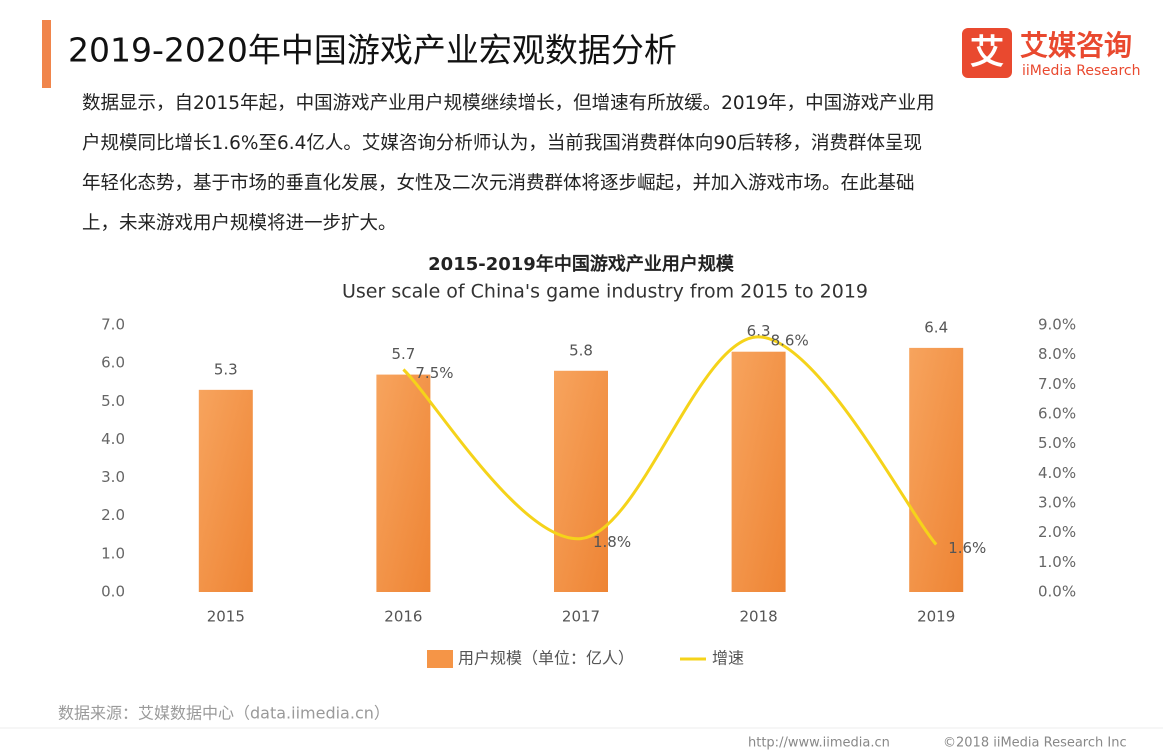  I want to click on bar-value-label: 5.8, so click(581, 350).